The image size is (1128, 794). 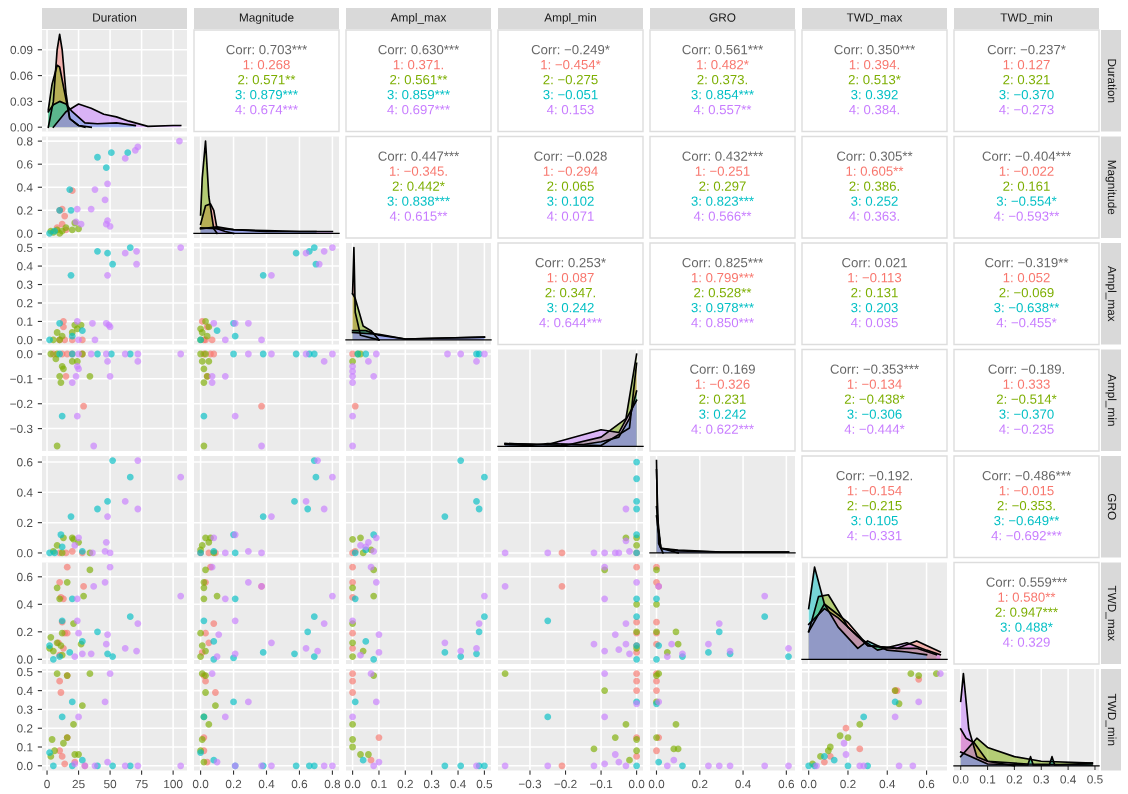 I want to click on text: 3: 0.854***, so click(x=722, y=94).